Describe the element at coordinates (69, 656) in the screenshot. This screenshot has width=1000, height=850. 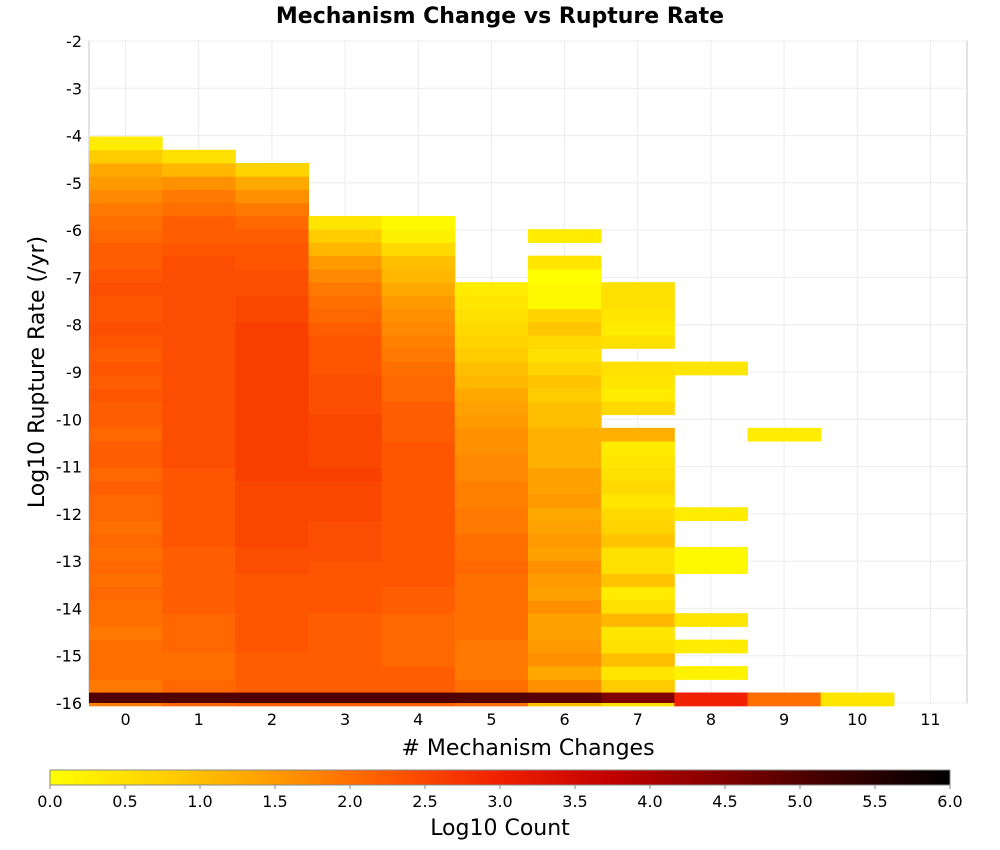
I see `y-tick-label: -15` at that location.